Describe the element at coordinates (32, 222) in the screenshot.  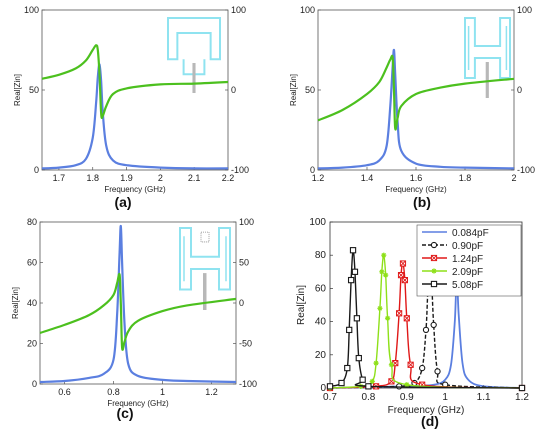
I see `y-left-tick-label: 80` at that location.